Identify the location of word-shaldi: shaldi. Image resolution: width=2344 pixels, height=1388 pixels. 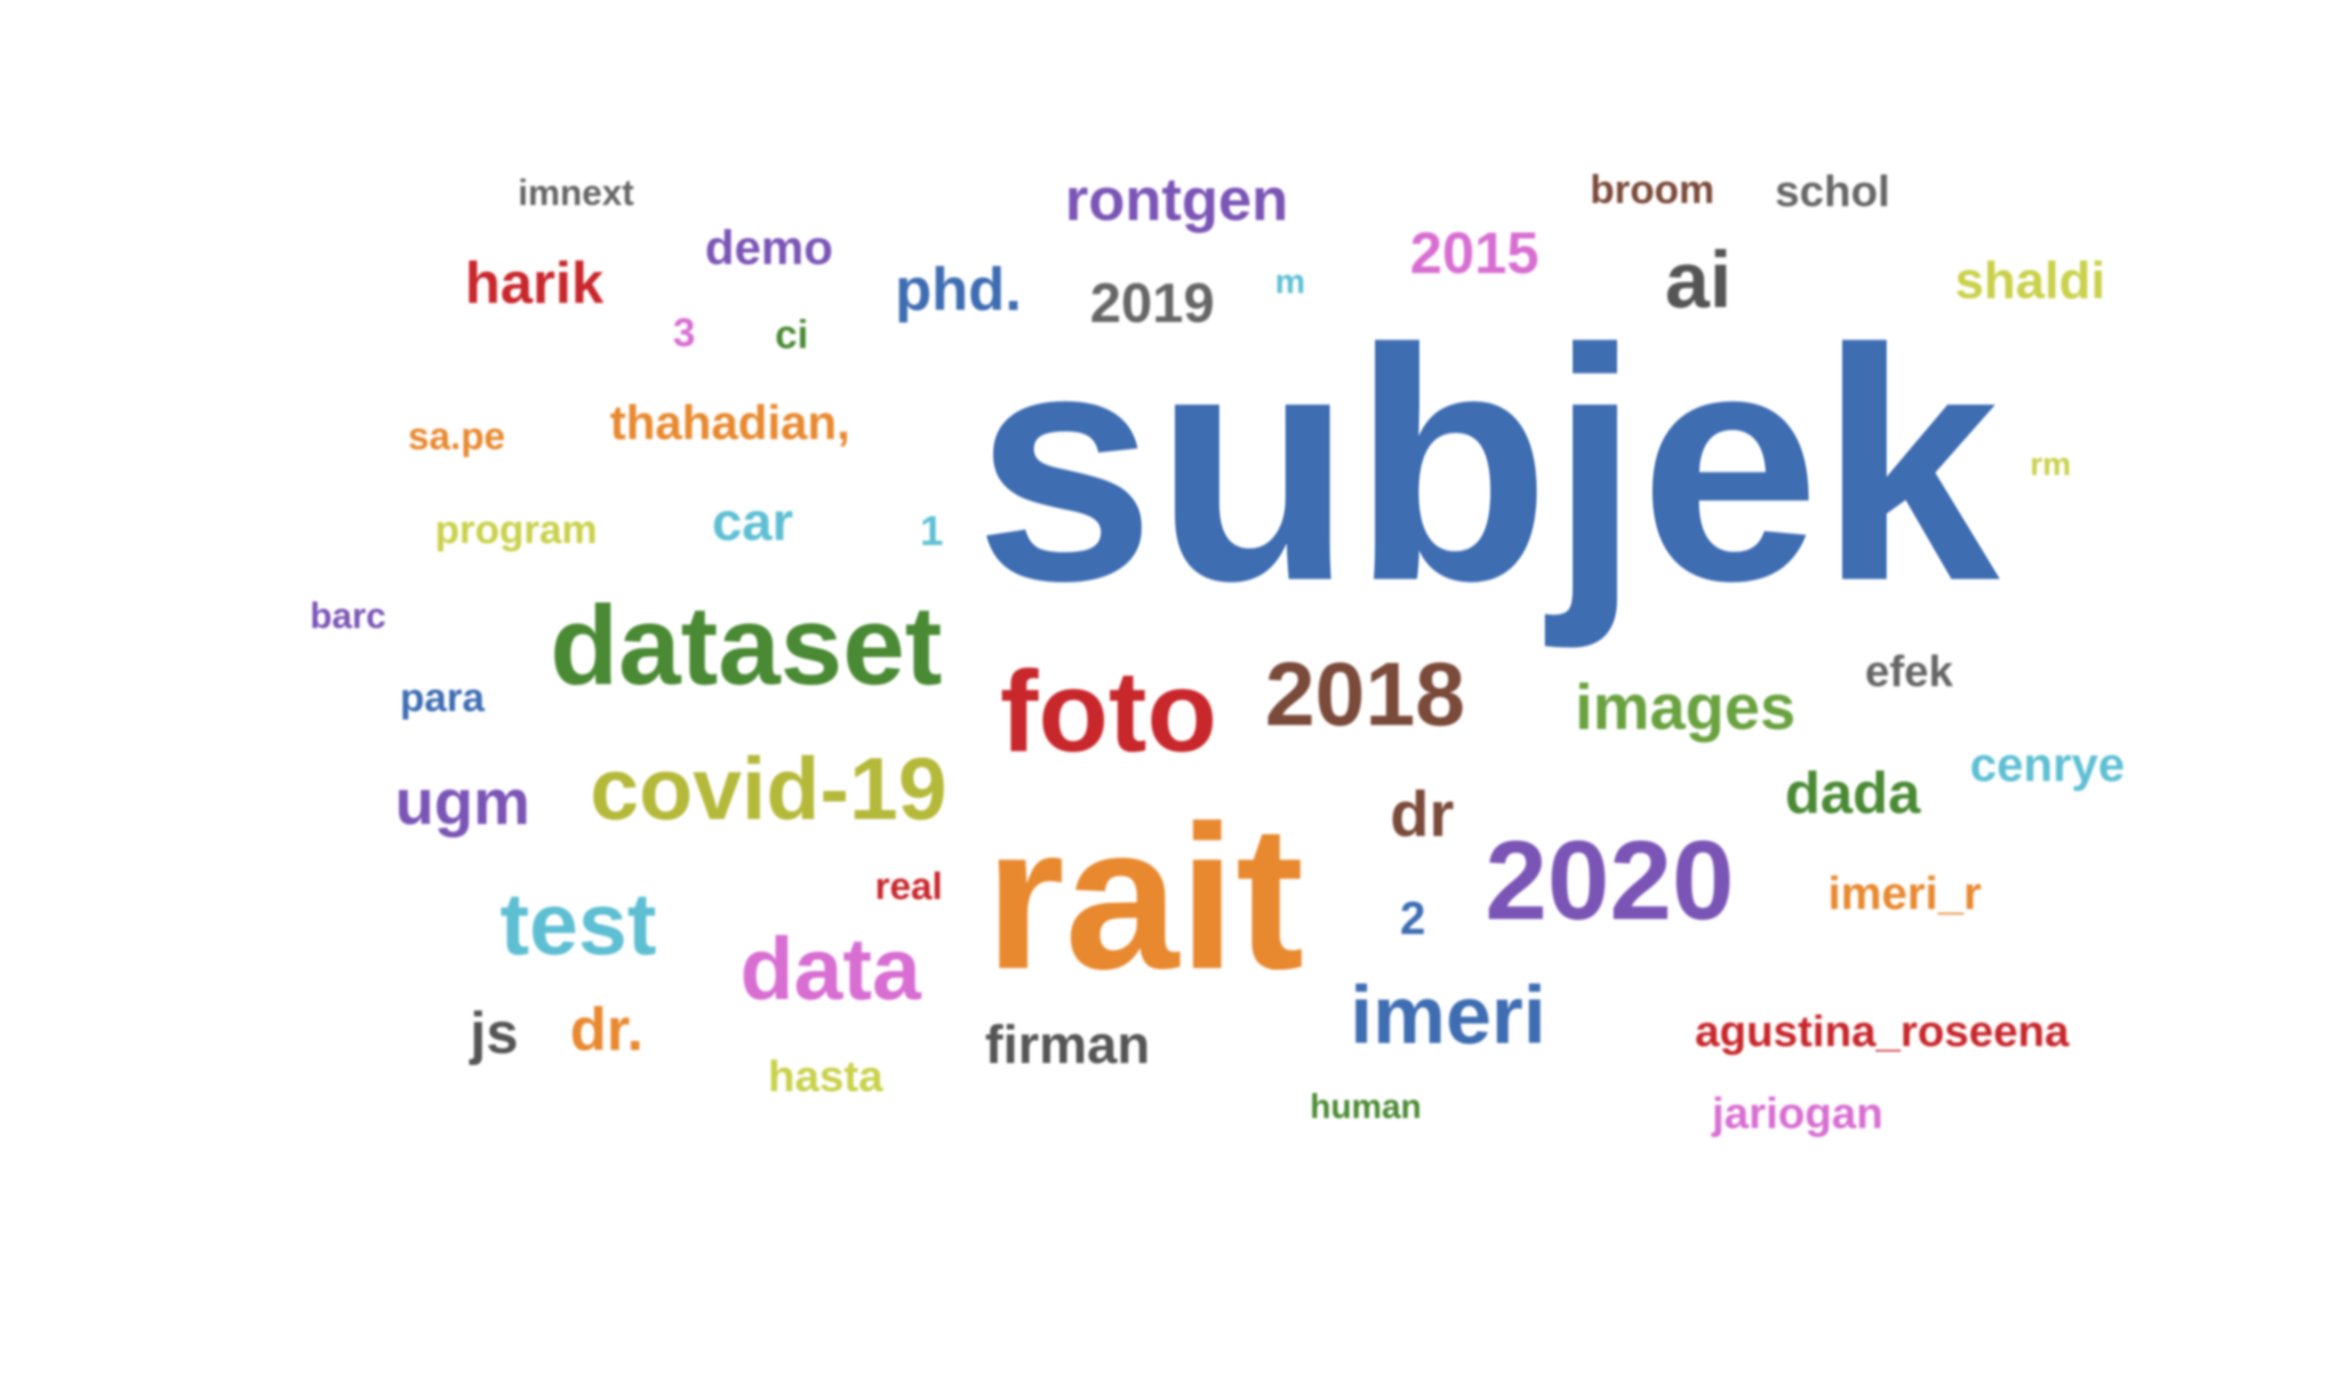
(2030, 281).